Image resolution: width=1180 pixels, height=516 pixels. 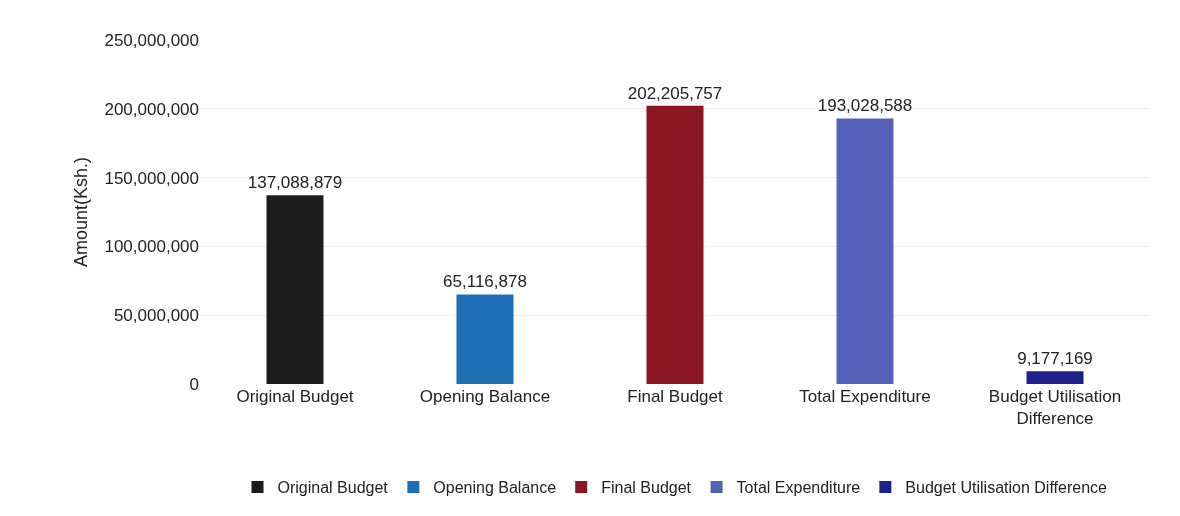 What do you see at coordinates (675, 93) in the screenshot?
I see `data-label: 202,205,757` at bounding box center [675, 93].